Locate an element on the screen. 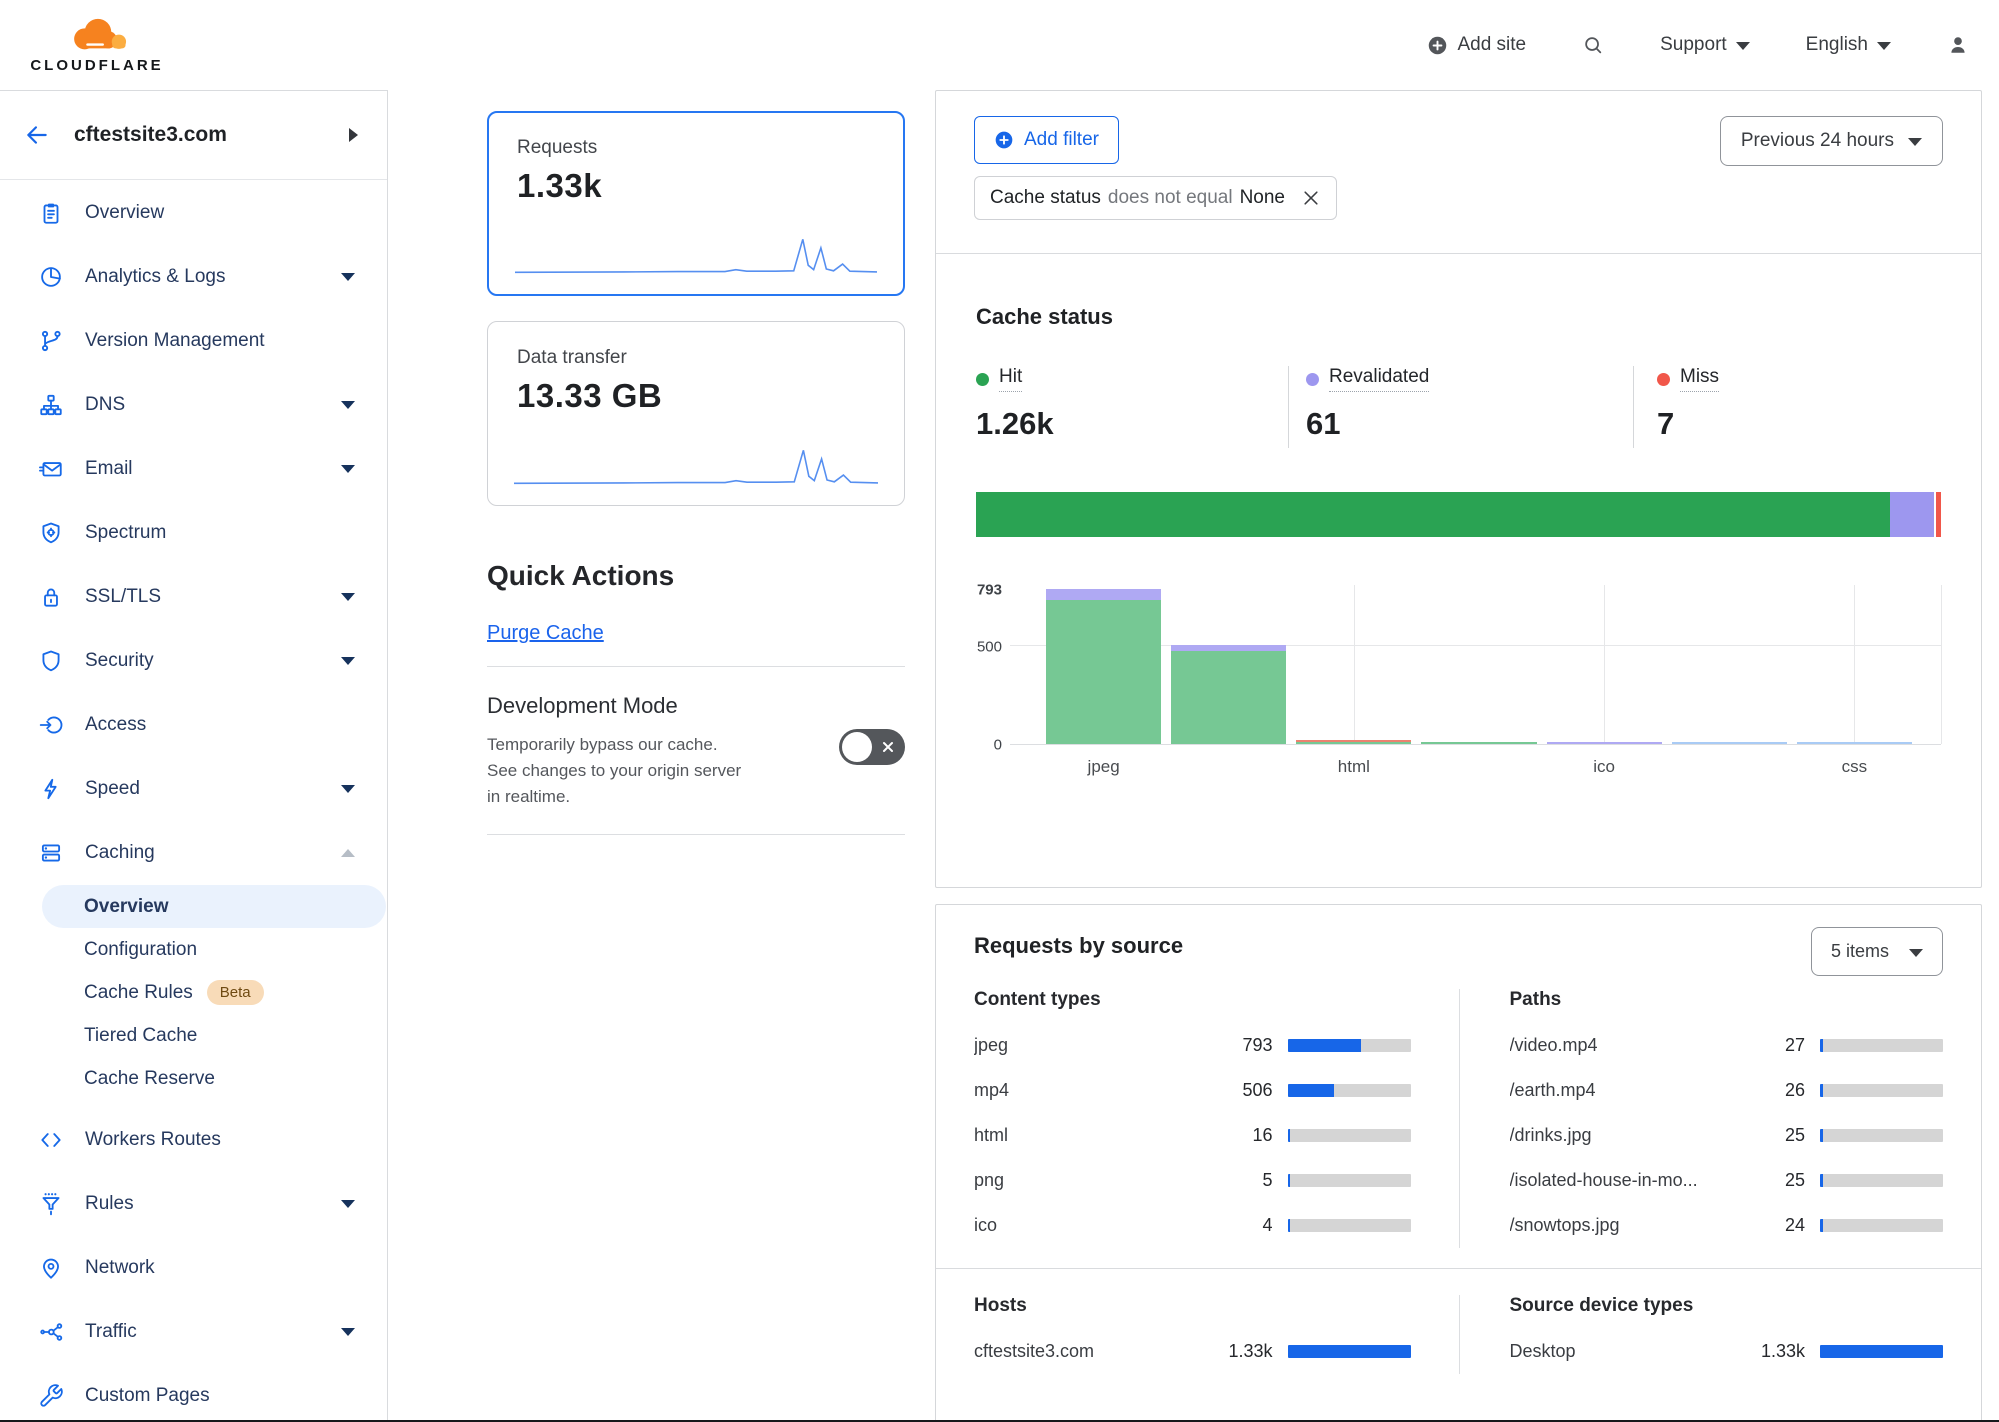 The image size is (1999, 1422). requests-card-value: 1.33k is located at coordinates (560, 185).